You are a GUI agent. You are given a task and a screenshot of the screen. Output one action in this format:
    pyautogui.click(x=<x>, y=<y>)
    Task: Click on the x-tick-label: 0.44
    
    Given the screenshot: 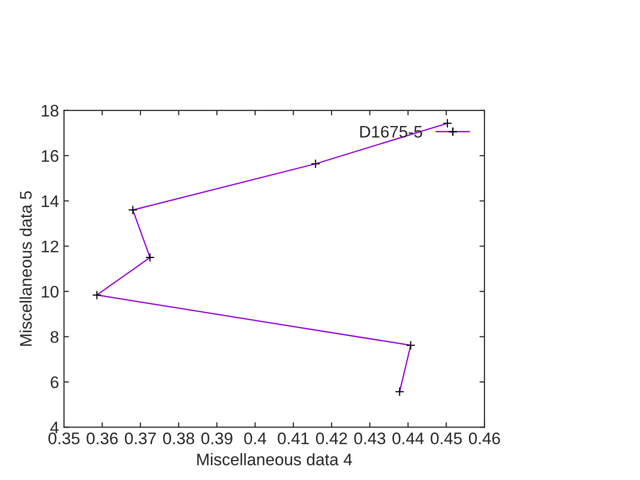 What is the action you would take?
    pyautogui.click(x=408, y=438)
    